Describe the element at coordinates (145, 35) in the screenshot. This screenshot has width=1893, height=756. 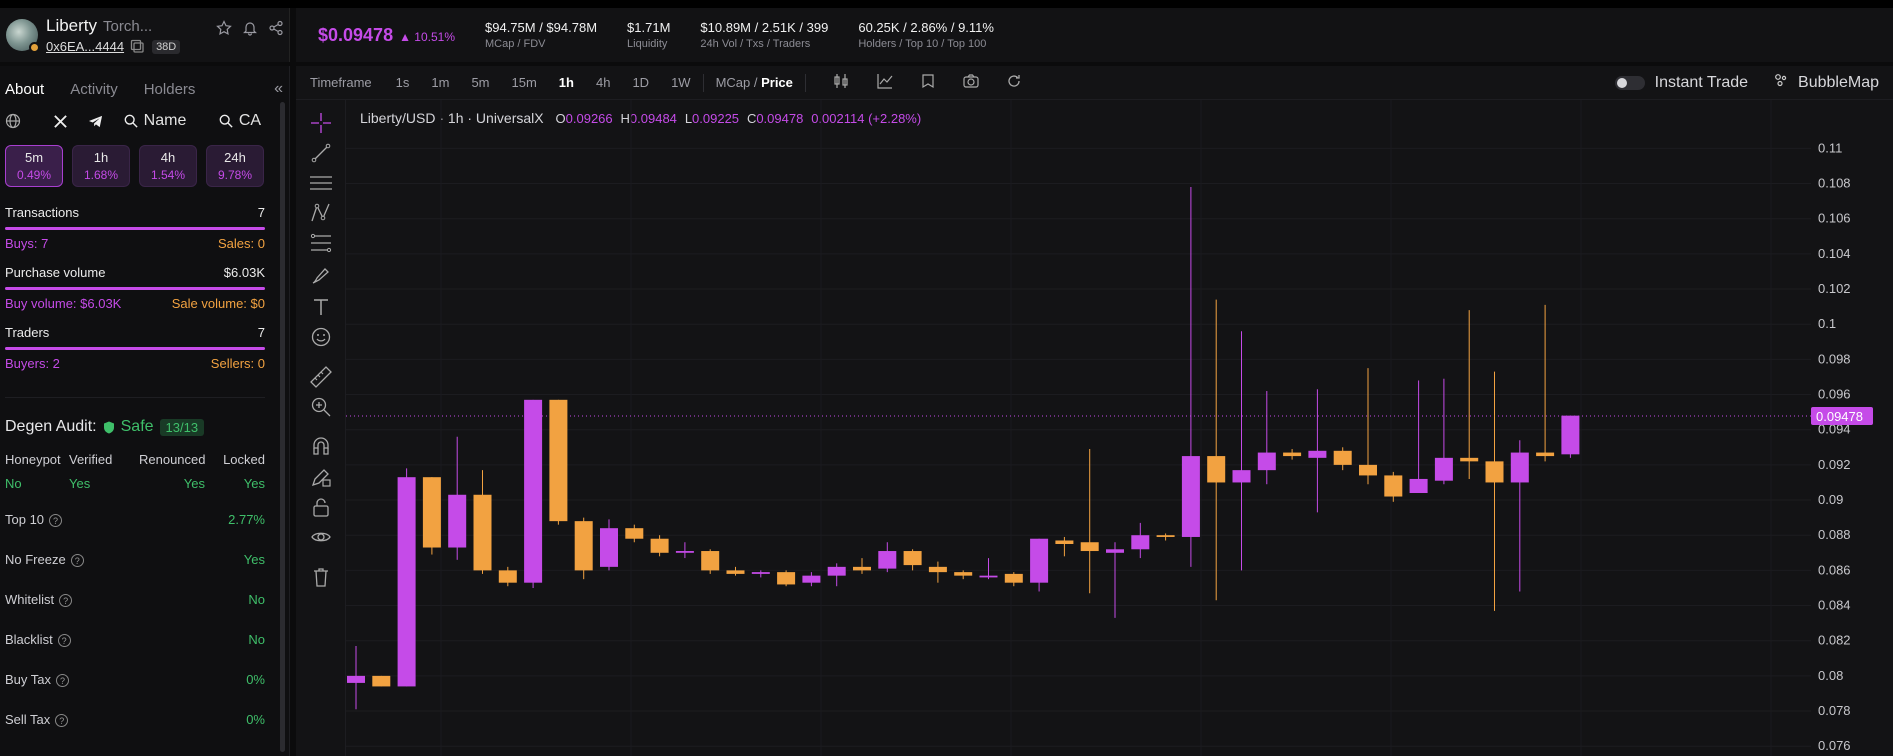
I see `token-summary: Liberty Torch... 0x6EA...4444 38D` at that location.